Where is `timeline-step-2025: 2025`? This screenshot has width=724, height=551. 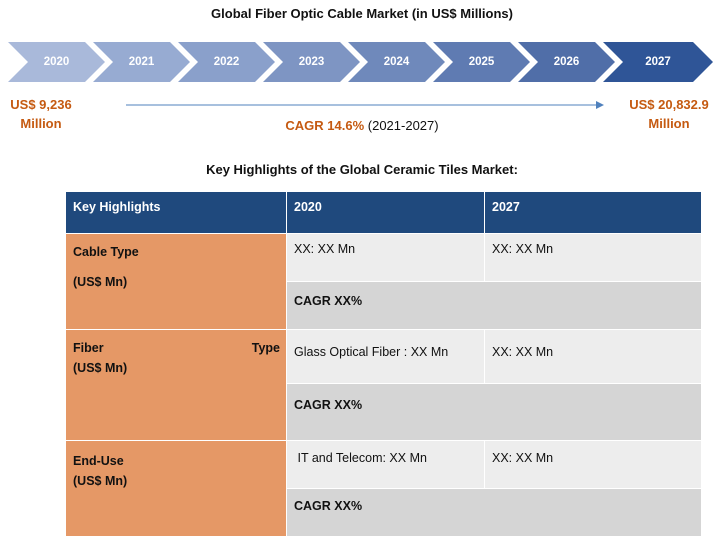 timeline-step-2025: 2025 is located at coordinates (481, 62).